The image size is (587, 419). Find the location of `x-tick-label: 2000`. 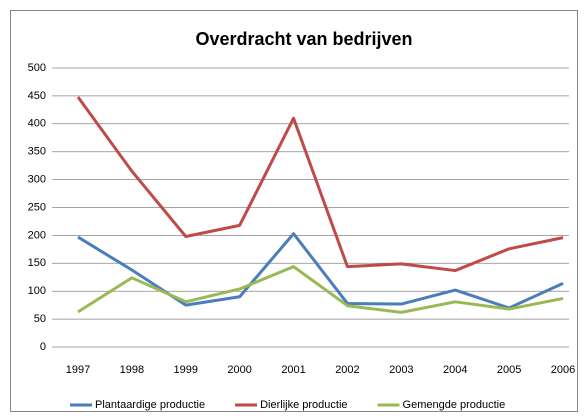

x-tick-label: 2000 is located at coordinates (239, 370).